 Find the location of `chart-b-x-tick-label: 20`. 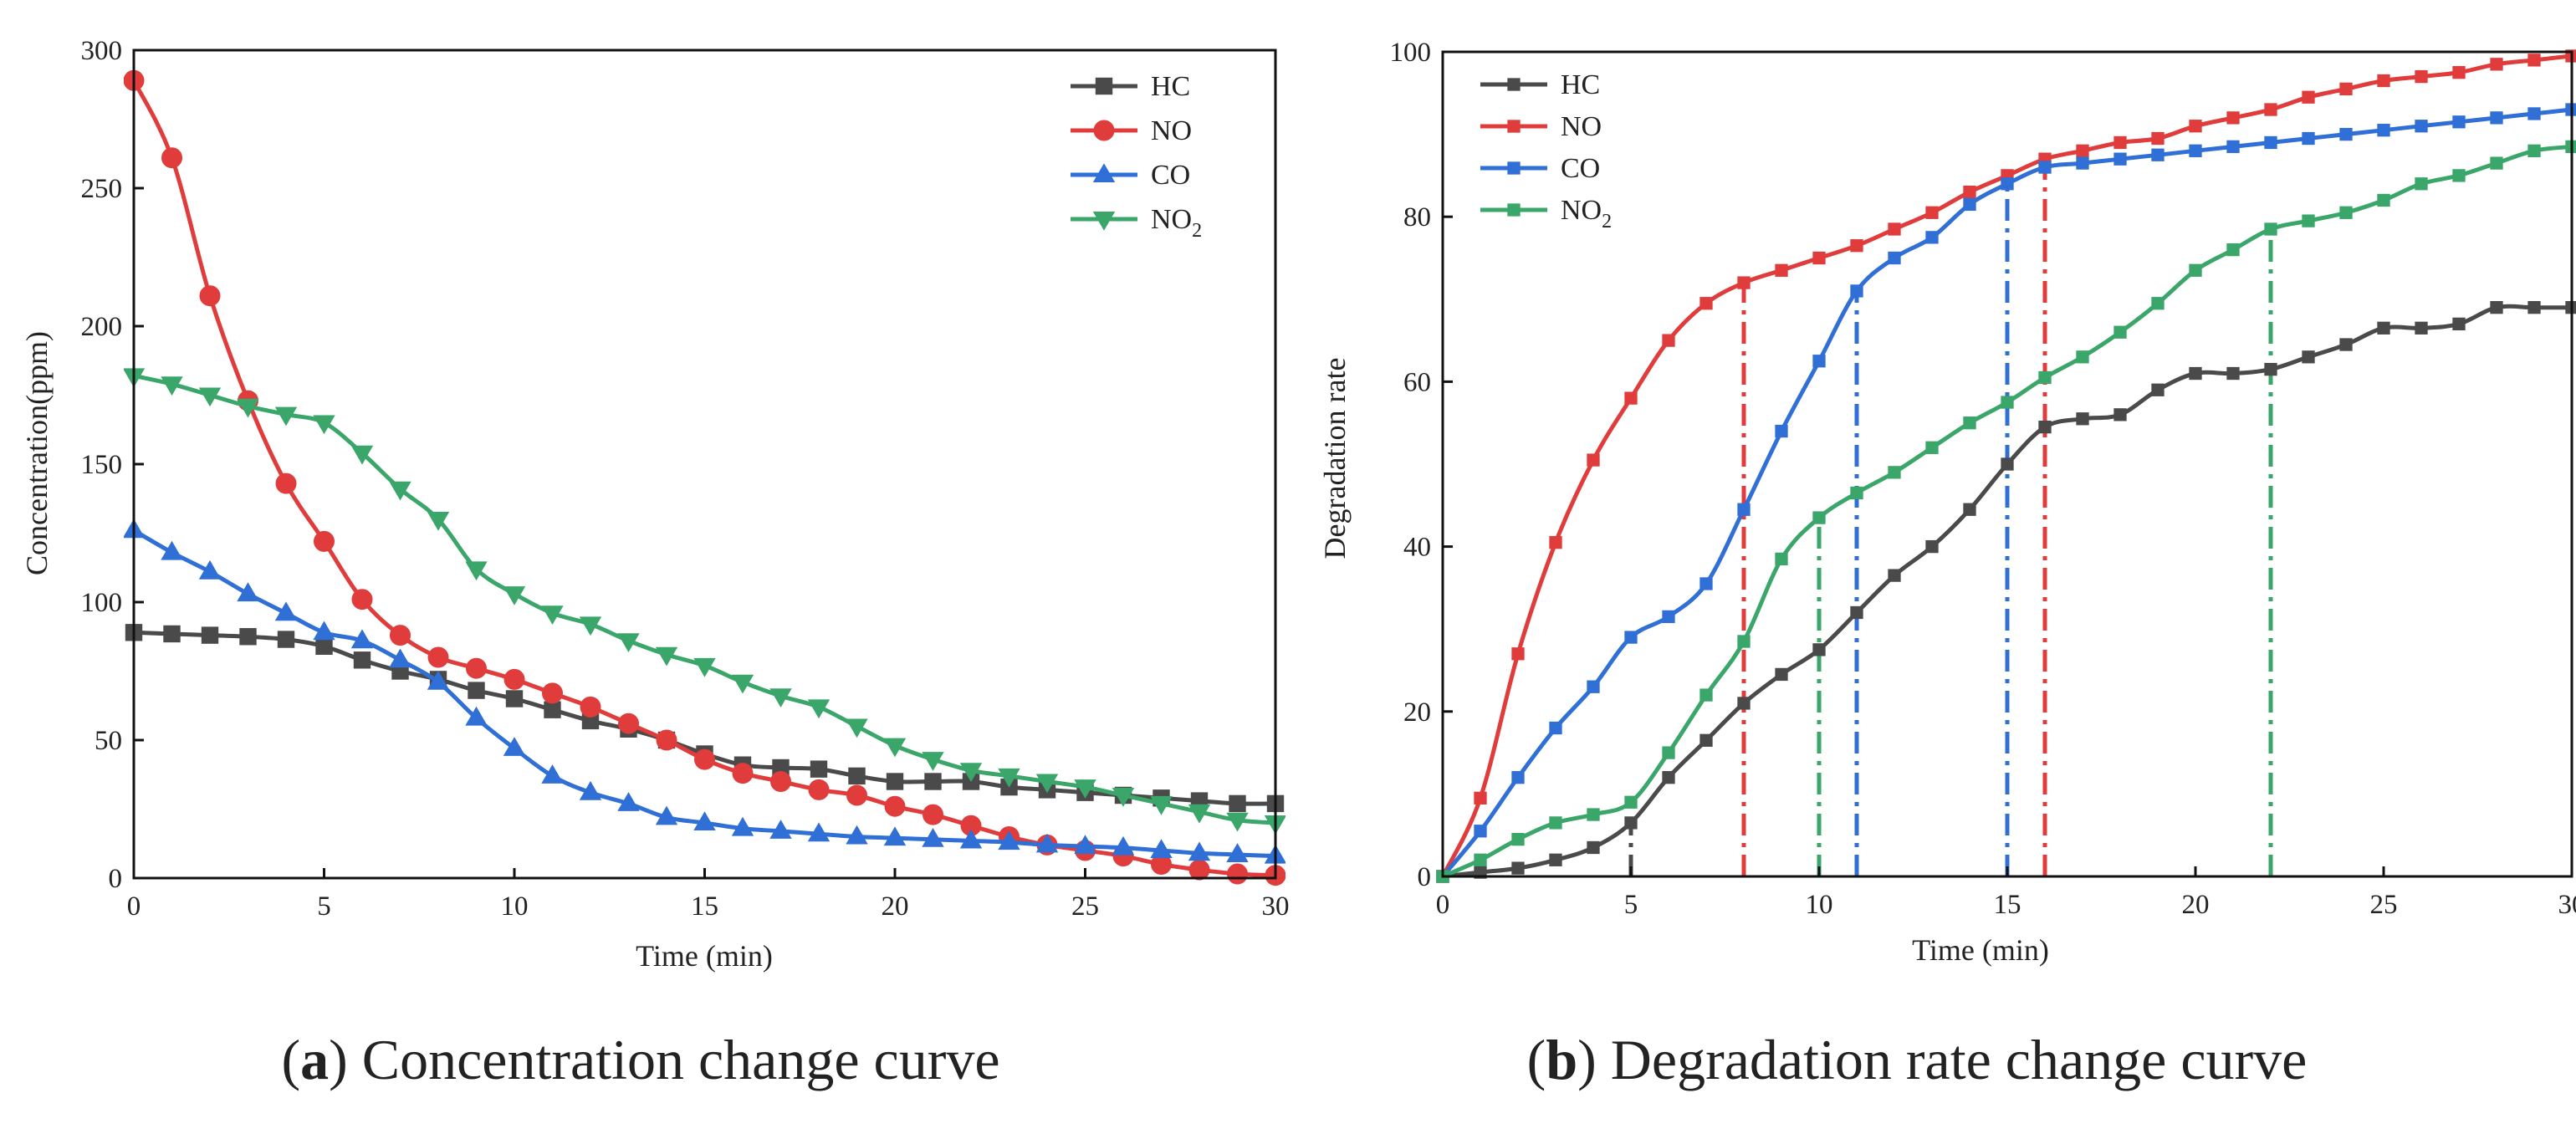

chart-b-x-tick-label: 20 is located at coordinates (2196, 905).